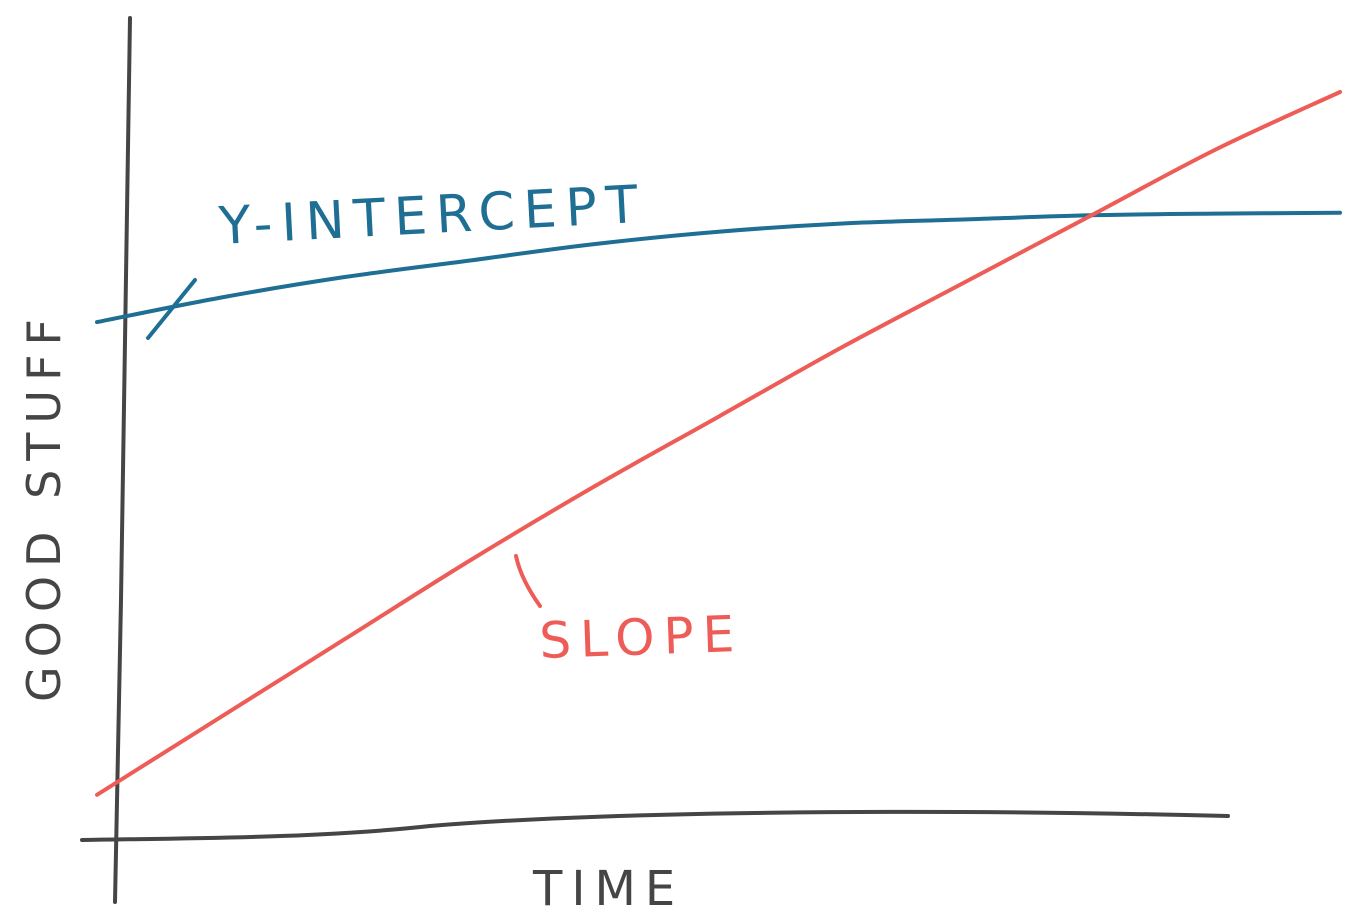 Image resolution: width=1361 pixels, height=924 pixels. I want to click on y-axis-title: GOOD STUFF, so click(44, 506).